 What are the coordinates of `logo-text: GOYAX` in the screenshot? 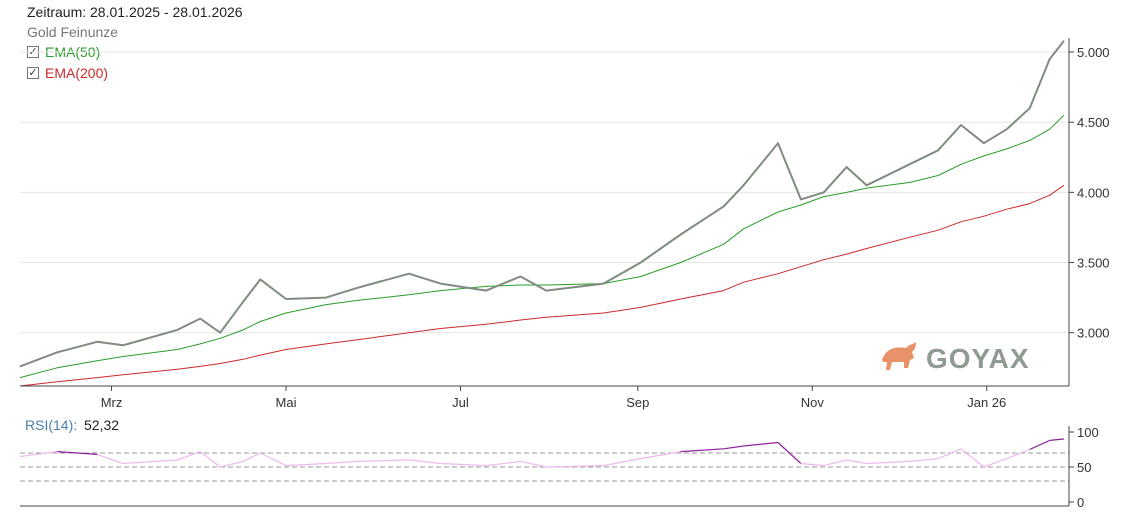 It's located at (978, 358).